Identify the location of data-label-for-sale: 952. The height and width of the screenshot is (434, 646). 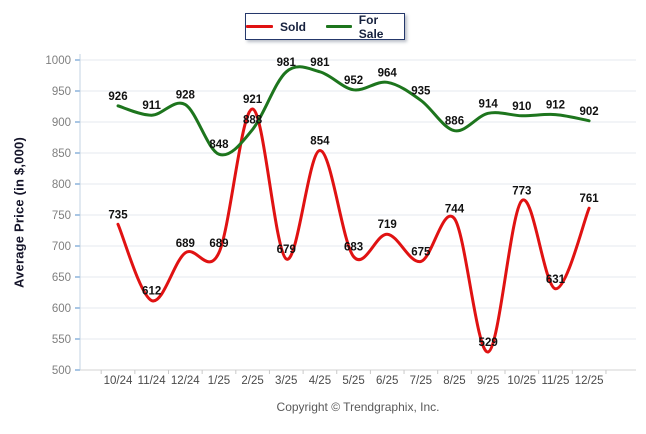
(353, 81).